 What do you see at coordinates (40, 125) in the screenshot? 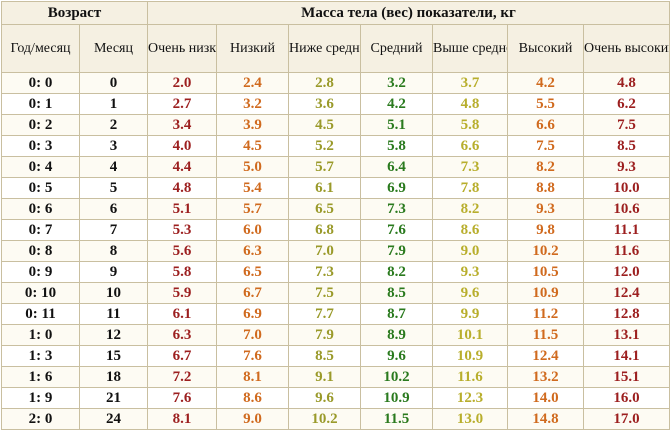
I see `cell-year-month: 0: 2` at bounding box center [40, 125].